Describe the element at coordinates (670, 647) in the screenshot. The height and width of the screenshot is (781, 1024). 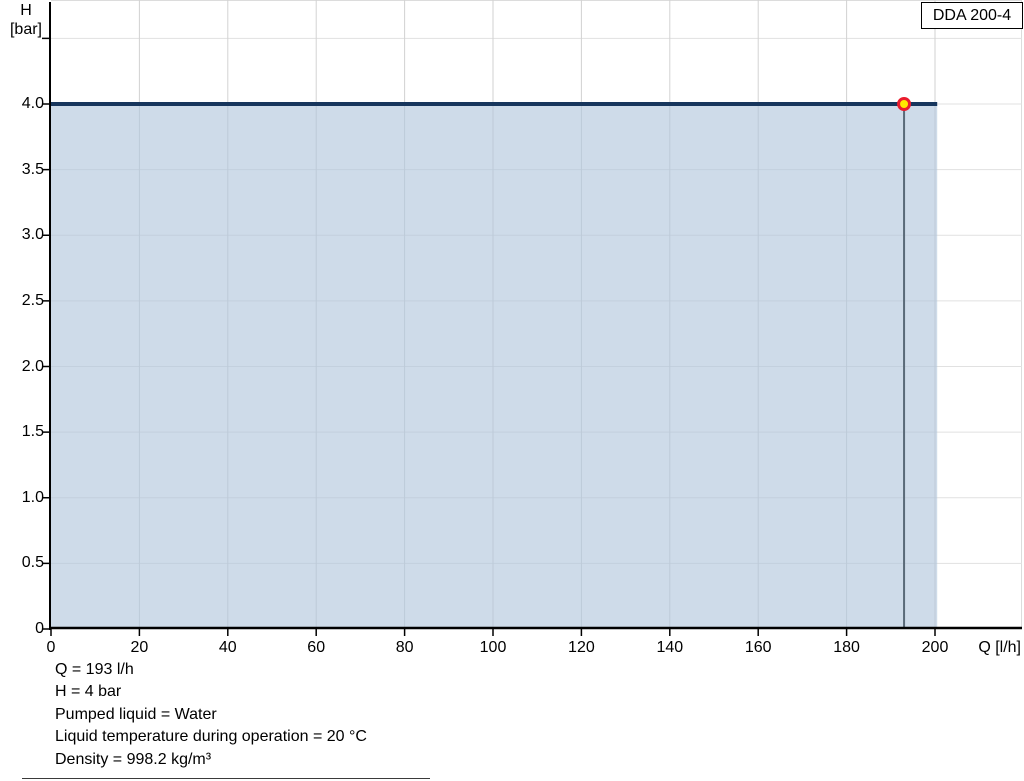
I see `x-tick-label: 140` at that location.